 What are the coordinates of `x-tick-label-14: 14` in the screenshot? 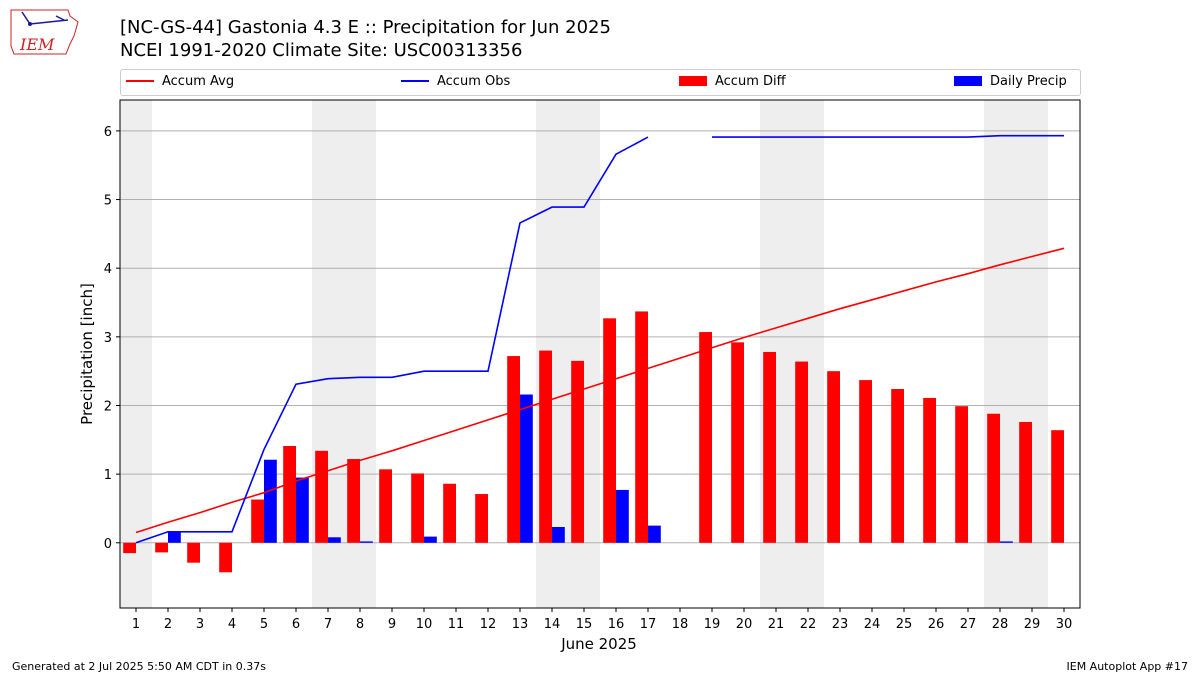 It's located at (552, 624).